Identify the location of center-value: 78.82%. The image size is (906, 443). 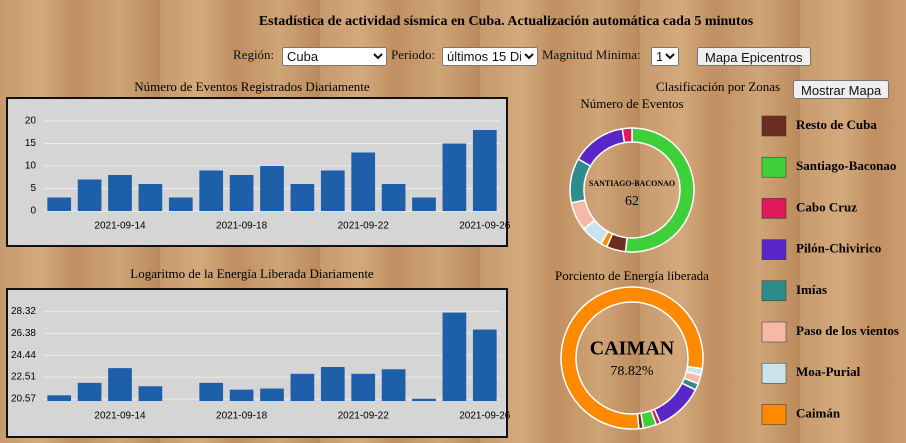
(632, 371).